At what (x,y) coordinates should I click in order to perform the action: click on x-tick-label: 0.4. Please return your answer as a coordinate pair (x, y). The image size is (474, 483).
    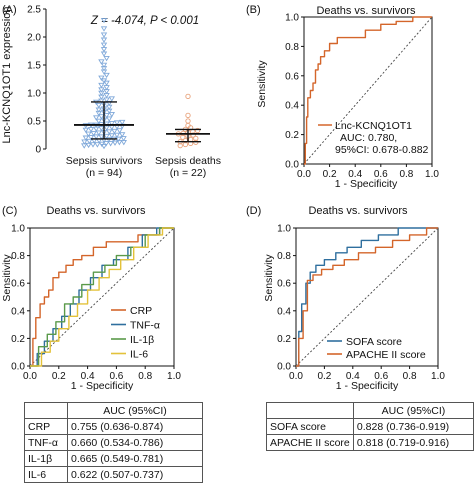
    Looking at the image, I should click on (355, 174).